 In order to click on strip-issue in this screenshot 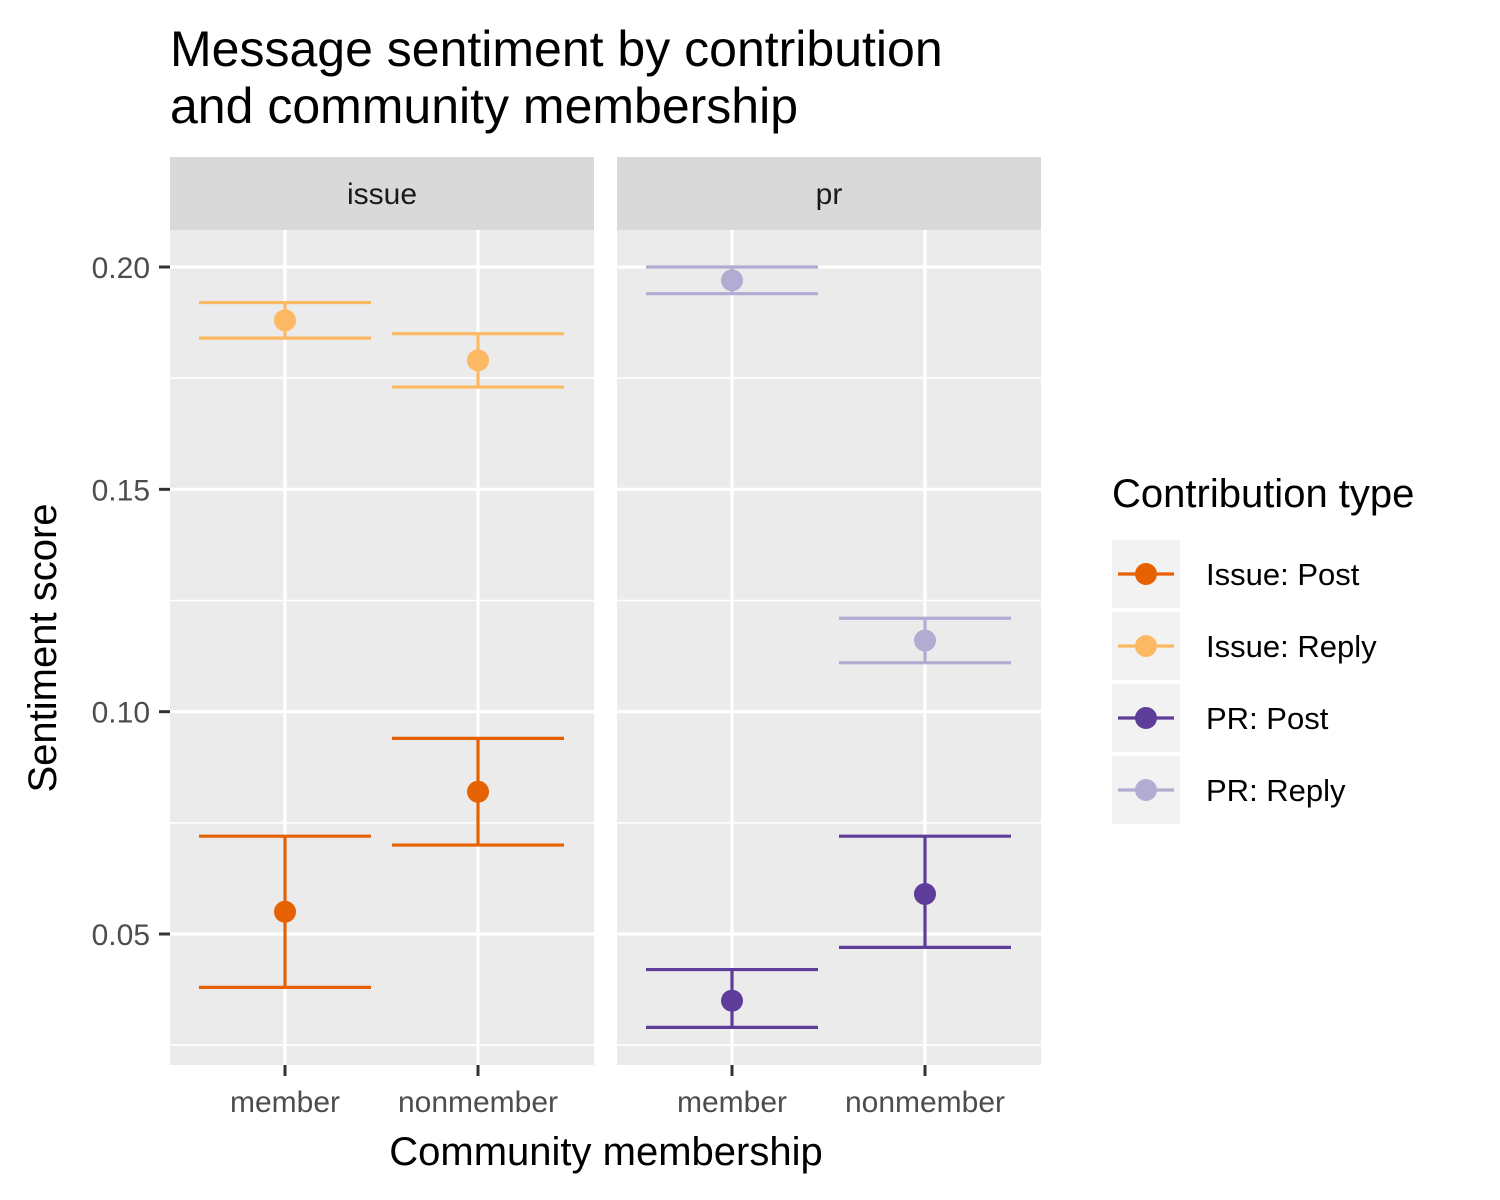, I will do `click(382, 193)`.